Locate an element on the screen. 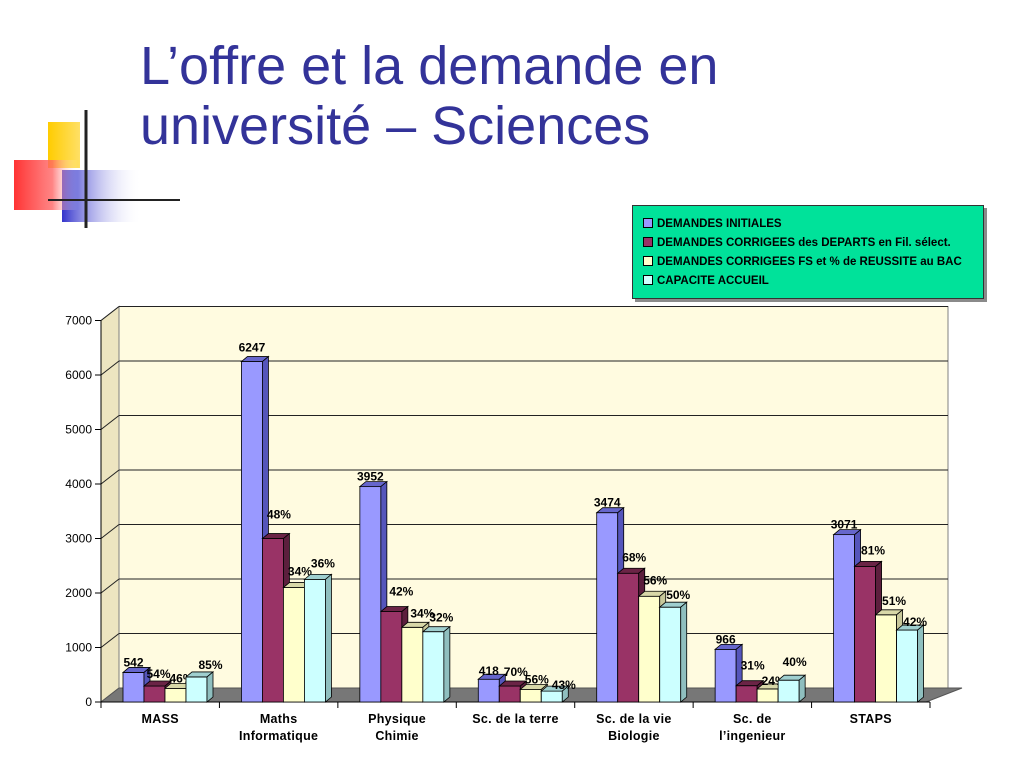 The image size is (1024, 768). legend-item: DEMANDES INITIALES is located at coordinates (712, 224).